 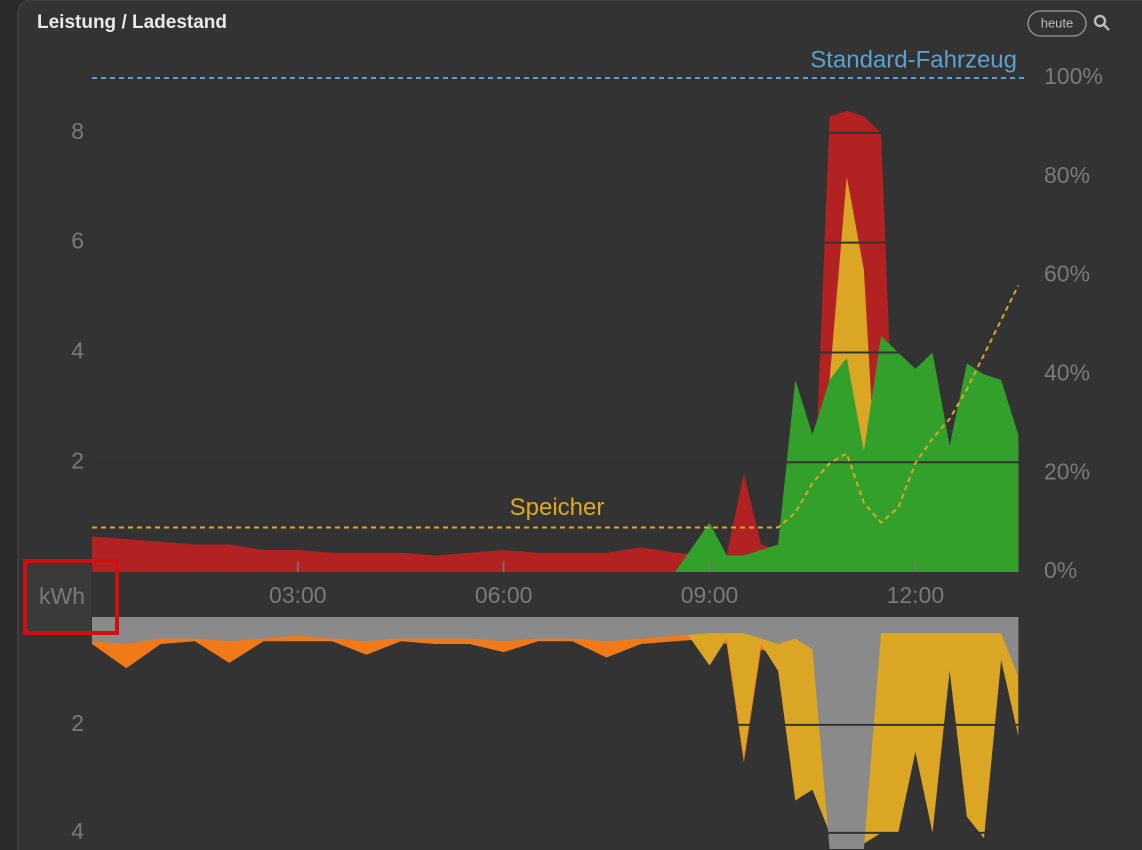 What do you see at coordinates (504, 595) in the screenshot?
I see `x-tick-label: 06:00` at bounding box center [504, 595].